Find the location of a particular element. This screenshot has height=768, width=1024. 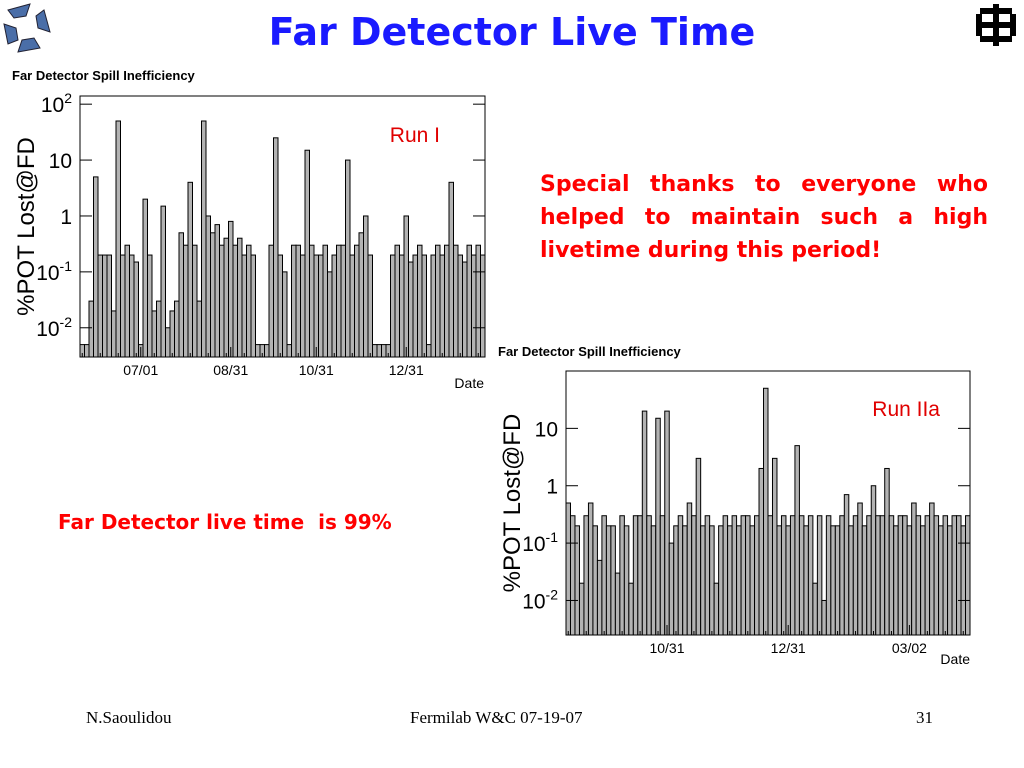

x-tick-label: 03/02 is located at coordinates (909, 648).